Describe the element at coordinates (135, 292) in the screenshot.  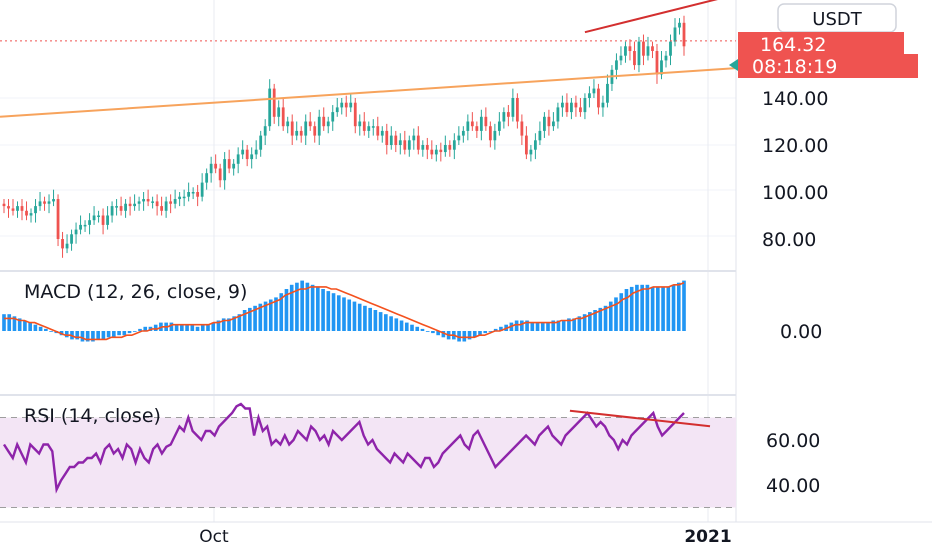
I see `macd-title: MACD (12, 26, close, 9)` at that location.